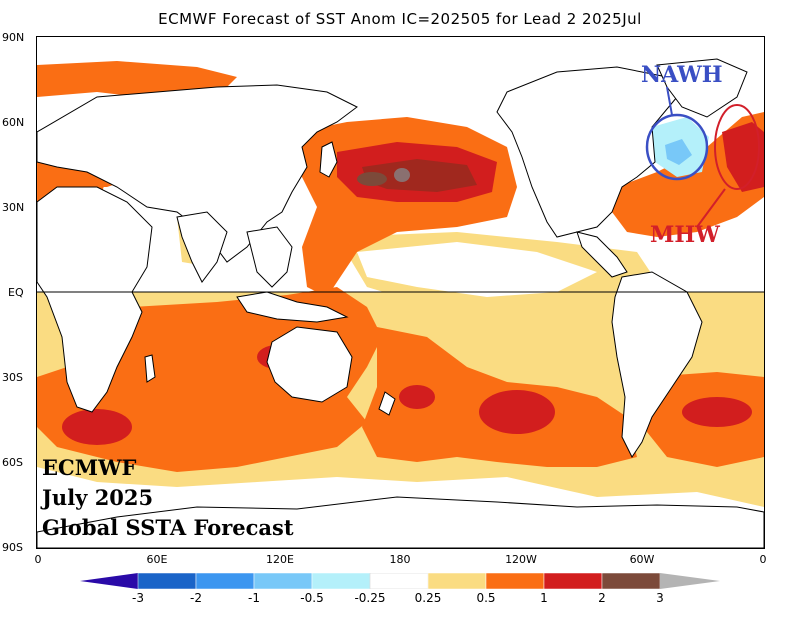 The image size is (800, 618). What do you see at coordinates (138, 598) in the screenshot?
I see `cb-label-neg3: -3` at bounding box center [138, 598].